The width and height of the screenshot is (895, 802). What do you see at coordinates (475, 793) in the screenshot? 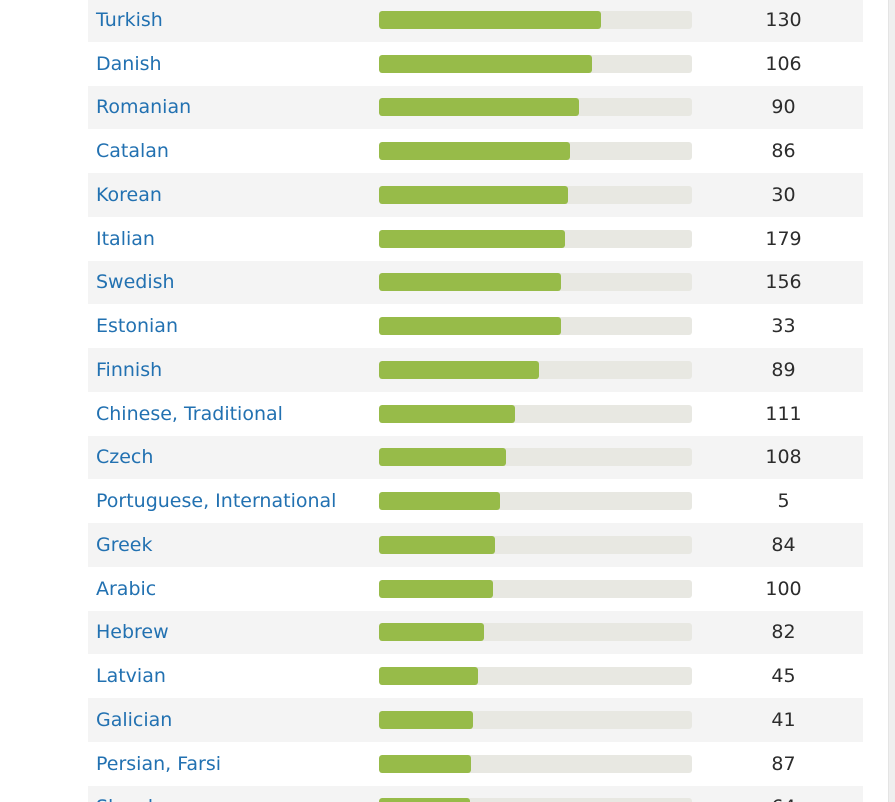
I see `table-row: Slovak 64` at bounding box center [475, 793].